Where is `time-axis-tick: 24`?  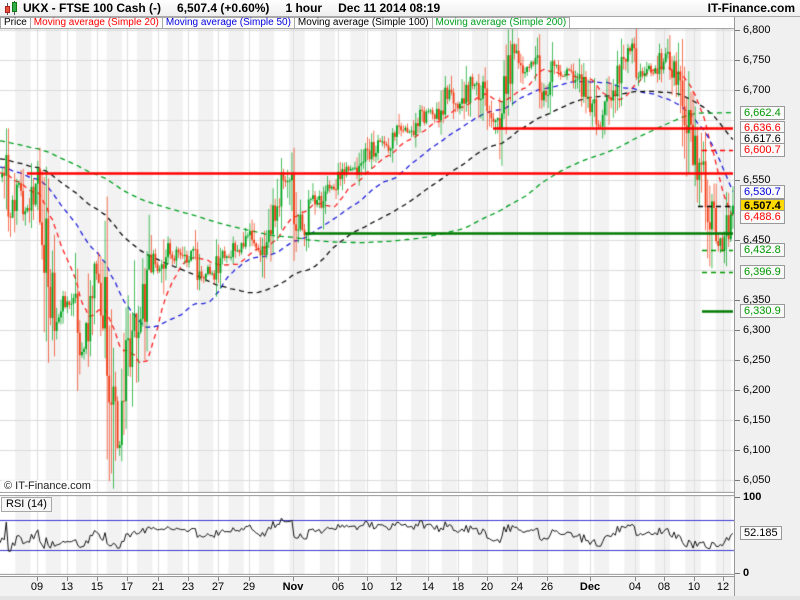
time-axis-tick: 24 is located at coordinates (517, 587).